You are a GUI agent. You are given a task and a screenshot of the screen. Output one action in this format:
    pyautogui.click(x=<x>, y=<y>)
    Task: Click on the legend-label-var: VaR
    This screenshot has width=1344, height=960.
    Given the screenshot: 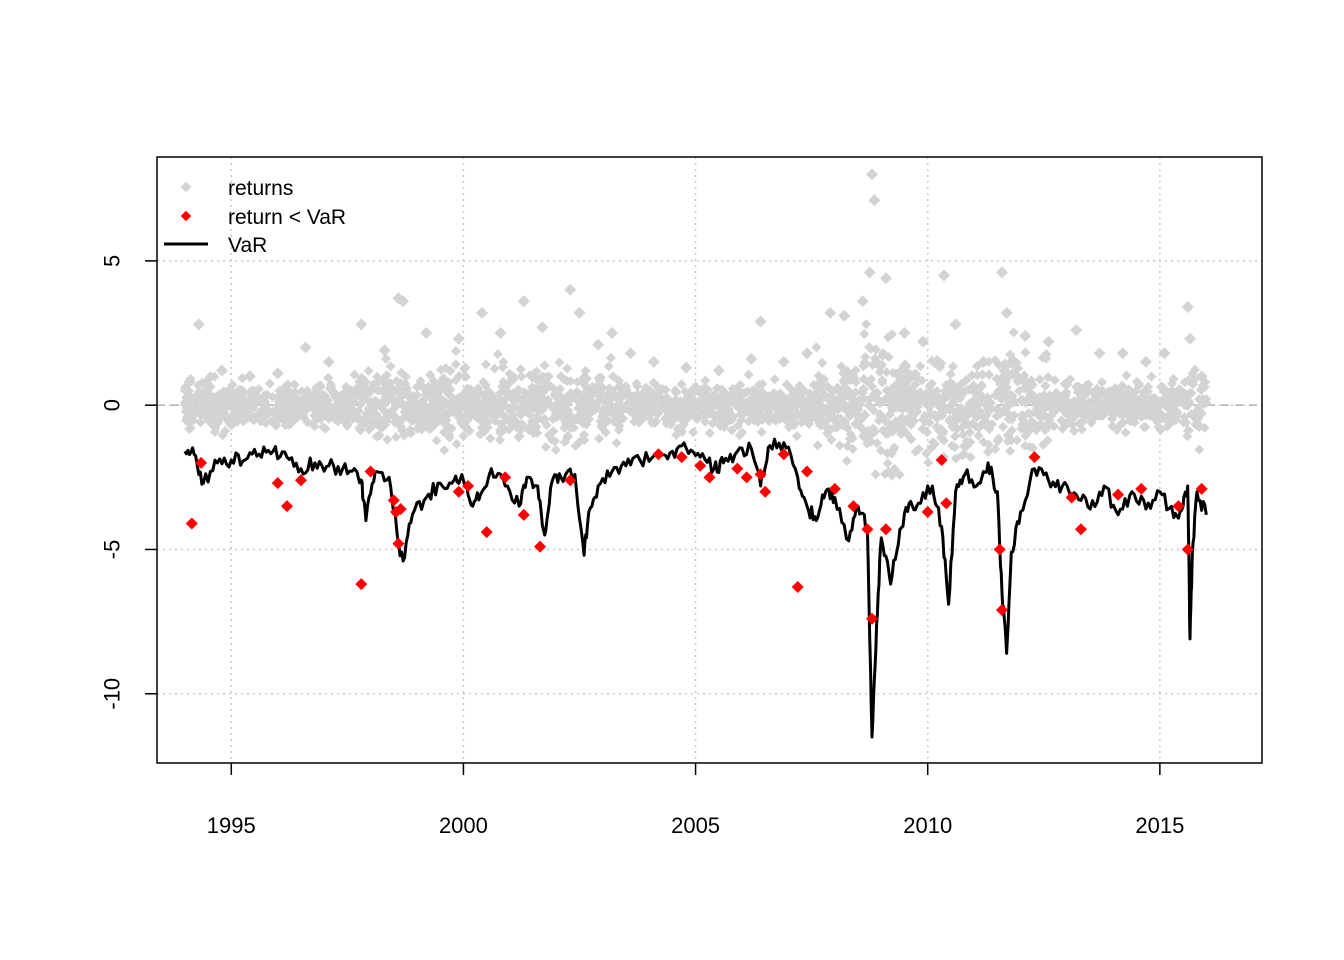 What is the action you would take?
    pyautogui.click(x=247, y=245)
    